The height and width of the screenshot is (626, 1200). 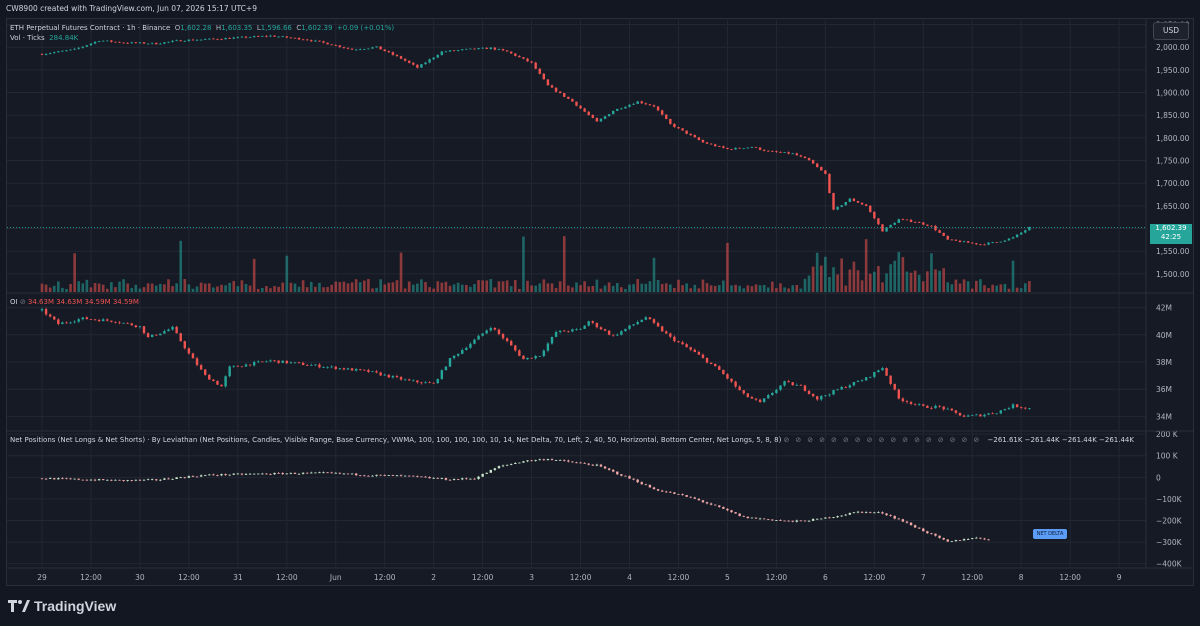 I want to click on visibility-icons: ⊘⊘⊘⊘⊘⊘⊘⊘⊘⊘⊘⊘⊘⊘⊘⊘⊘, so click(x=884, y=440).